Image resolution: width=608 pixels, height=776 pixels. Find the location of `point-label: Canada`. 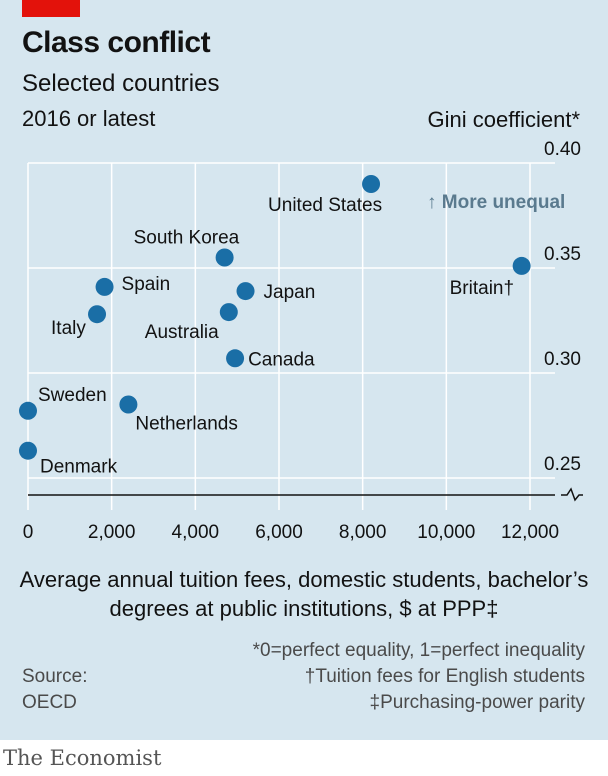

point-label: Canada is located at coordinates (281, 359).